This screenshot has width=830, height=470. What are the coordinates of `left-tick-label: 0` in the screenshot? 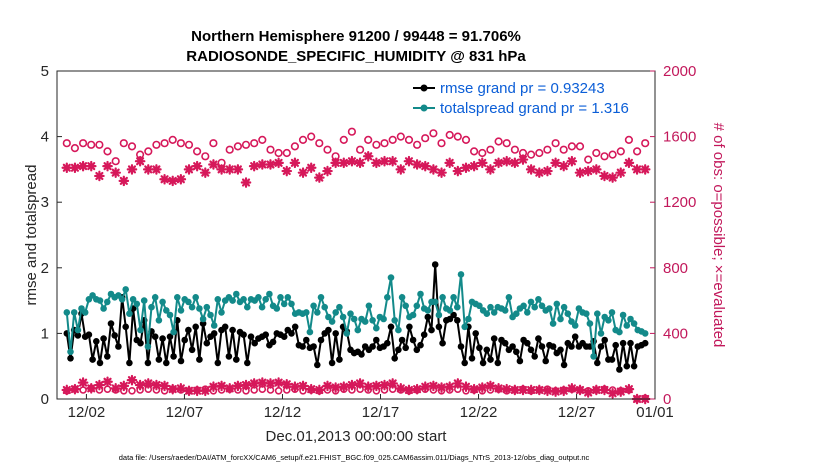 It's located at (45, 399).